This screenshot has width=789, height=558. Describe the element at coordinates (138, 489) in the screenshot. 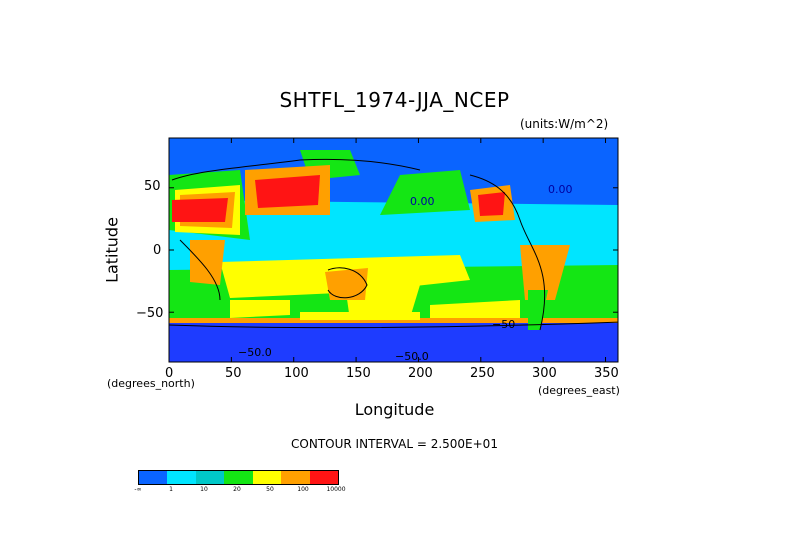

I see `legend-label: -∞` at that location.